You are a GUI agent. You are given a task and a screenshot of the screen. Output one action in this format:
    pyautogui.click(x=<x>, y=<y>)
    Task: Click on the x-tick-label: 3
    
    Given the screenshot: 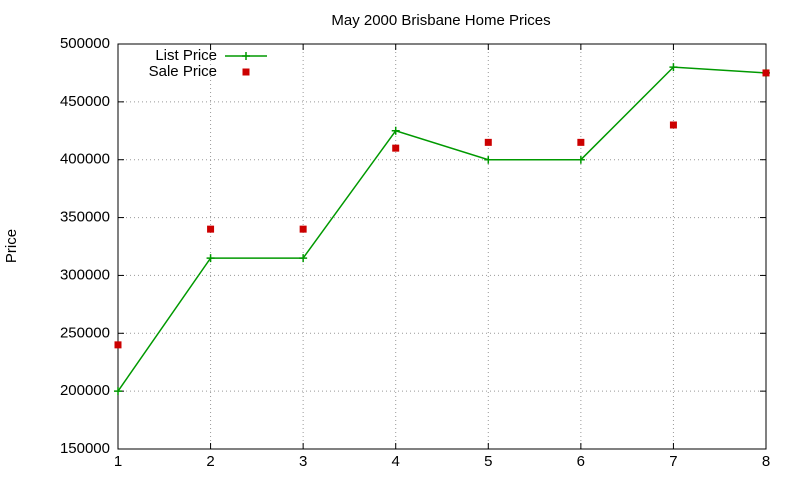 What is the action you would take?
    pyautogui.click(x=303, y=461)
    